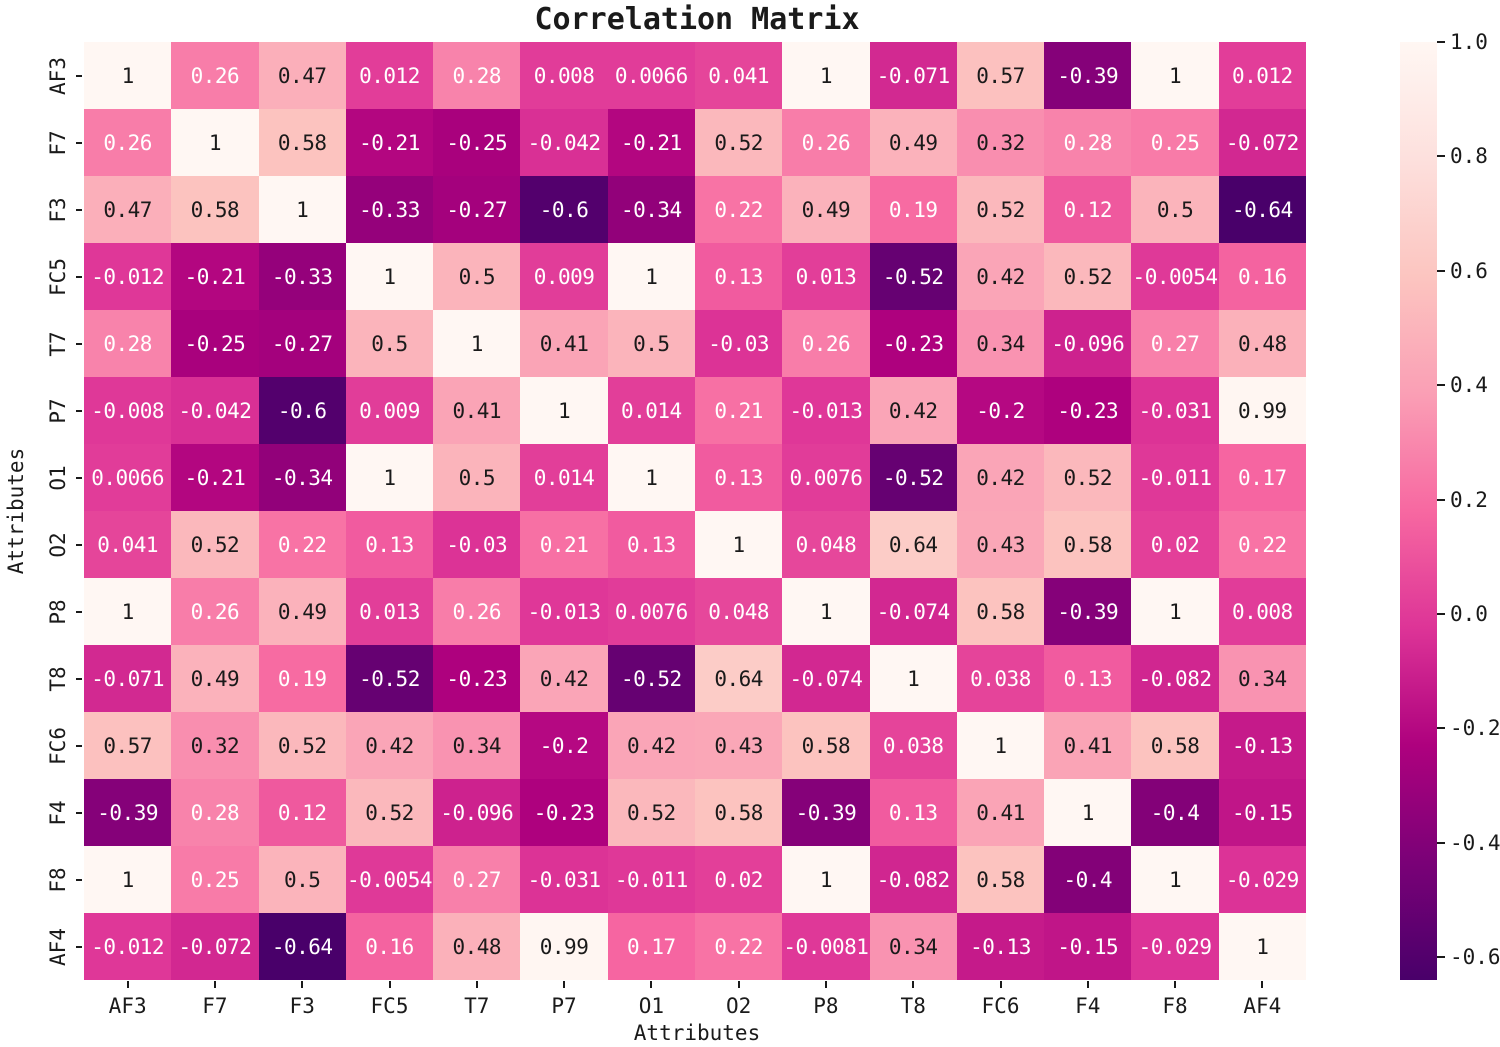 Image resolution: width=1500 pixels, height=1047 pixels. I want to click on cell-value: 0.47, so click(302, 75).